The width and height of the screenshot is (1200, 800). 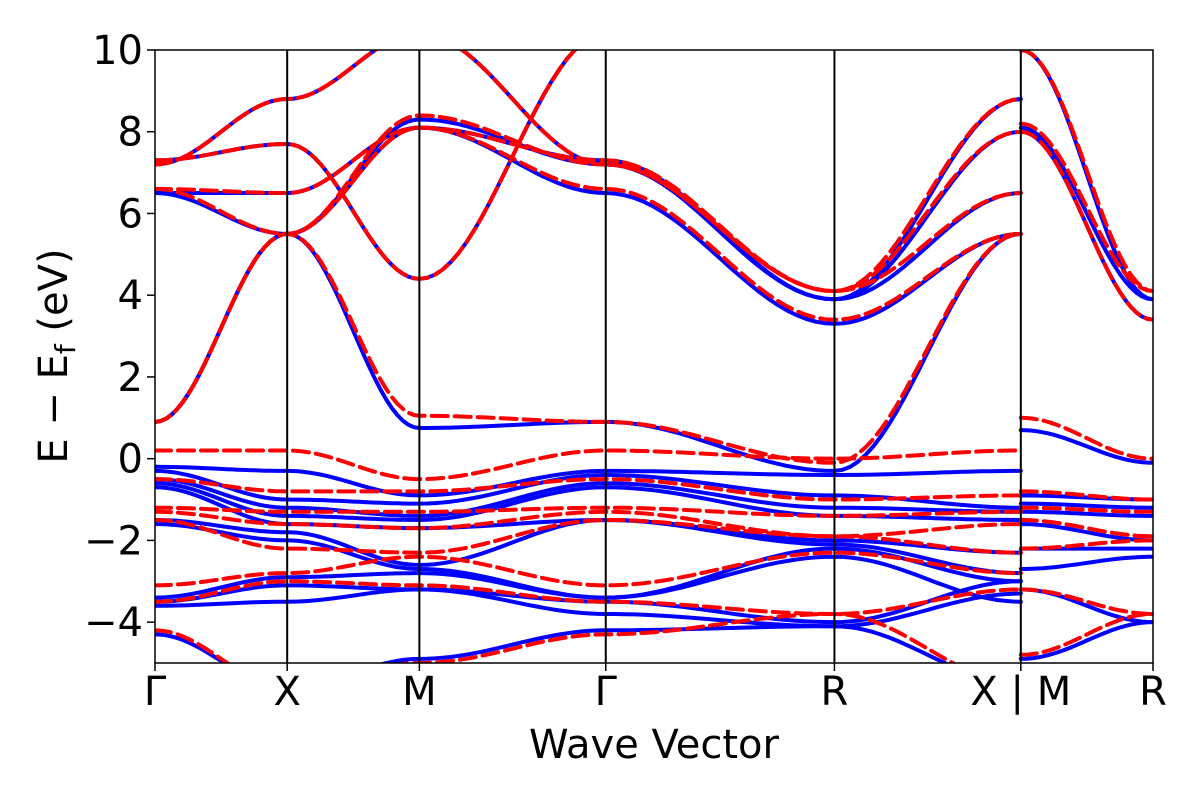 What do you see at coordinates (1020, 692) in the screenshot?
I see `x-tick-label: X | M` at bounding box center [1020, 692].